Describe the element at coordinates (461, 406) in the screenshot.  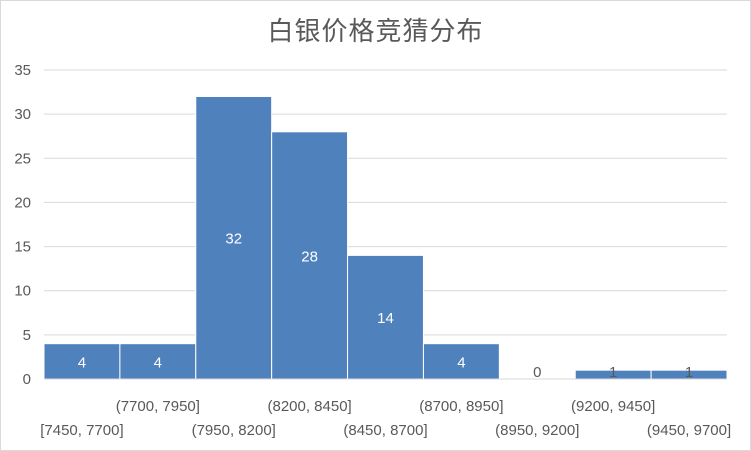
I see `x-tick-label: (8700, 8950]` at that location.